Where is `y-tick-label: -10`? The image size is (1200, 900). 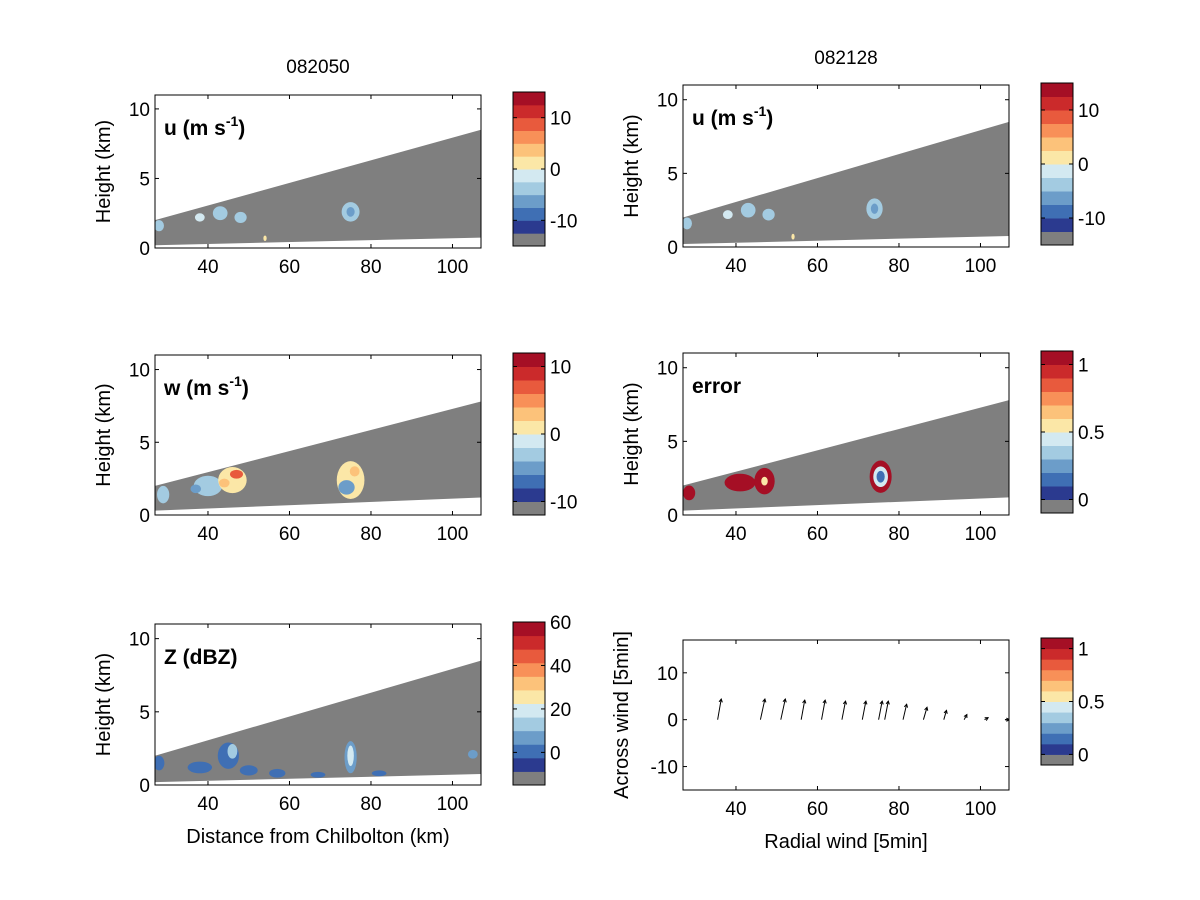
y-tick-label: -10 is located at coordinates (664, 768).